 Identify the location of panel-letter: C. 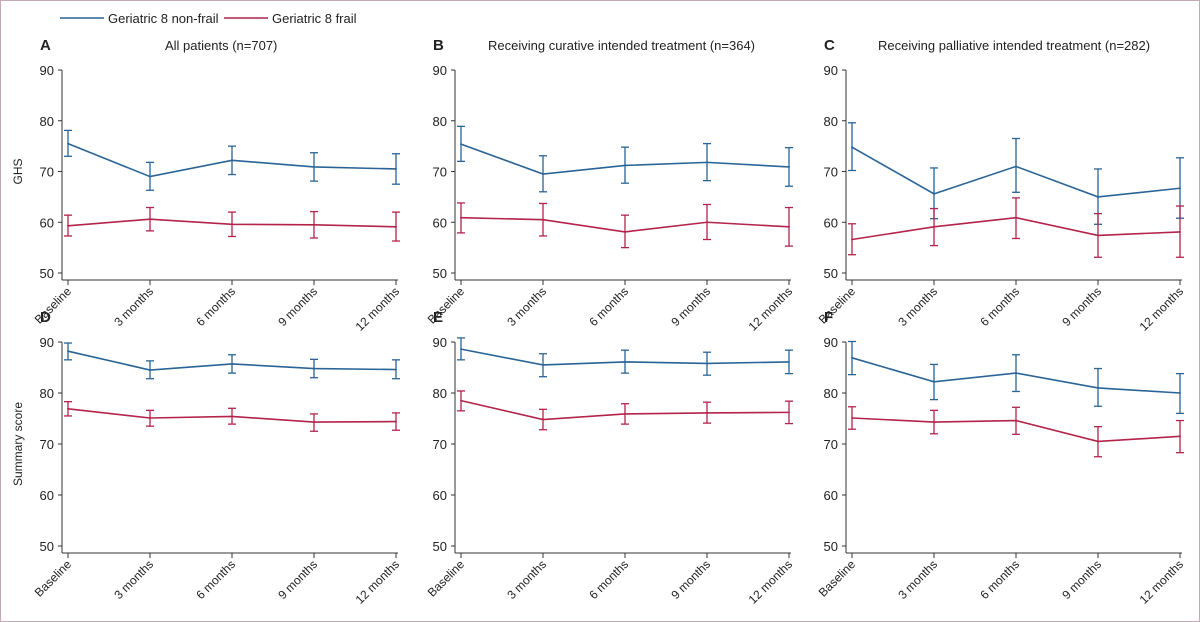
(829, 45).